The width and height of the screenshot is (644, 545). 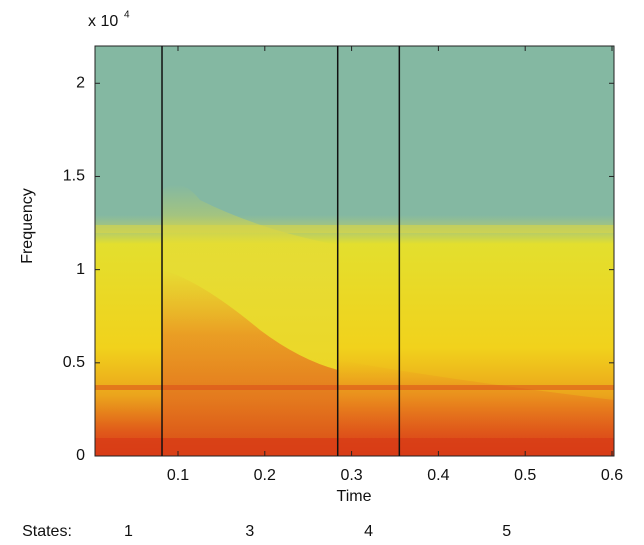 I want to click on y-tick-label: 1, so click(x=80, y=269).